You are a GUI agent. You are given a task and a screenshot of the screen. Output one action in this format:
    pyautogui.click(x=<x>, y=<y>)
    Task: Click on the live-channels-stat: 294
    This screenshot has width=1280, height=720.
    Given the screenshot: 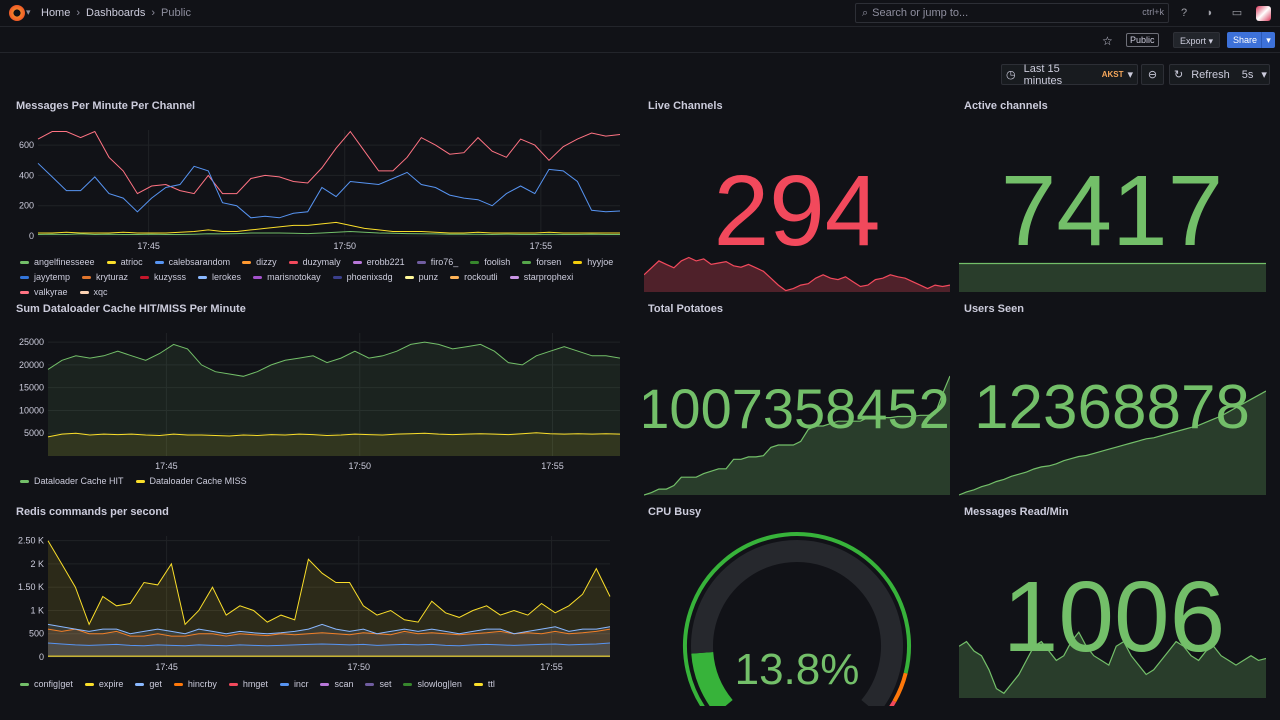 What is the action you would take?
    pyautogui.click(x=797, y=206)
    